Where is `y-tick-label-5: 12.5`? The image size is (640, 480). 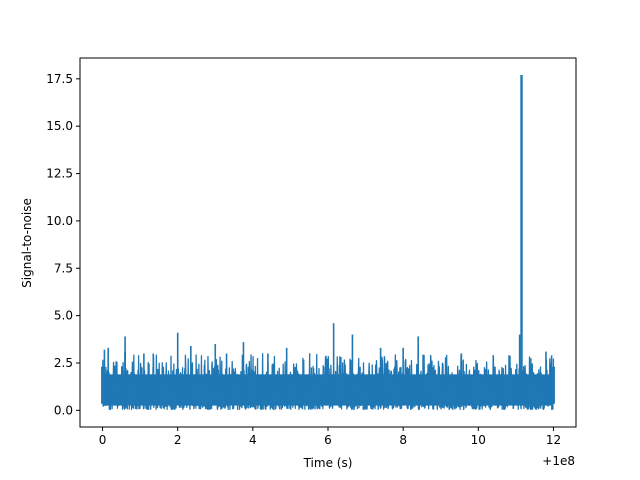 y-tick-label-5: 12.5 is located at coordinates (59, 174).